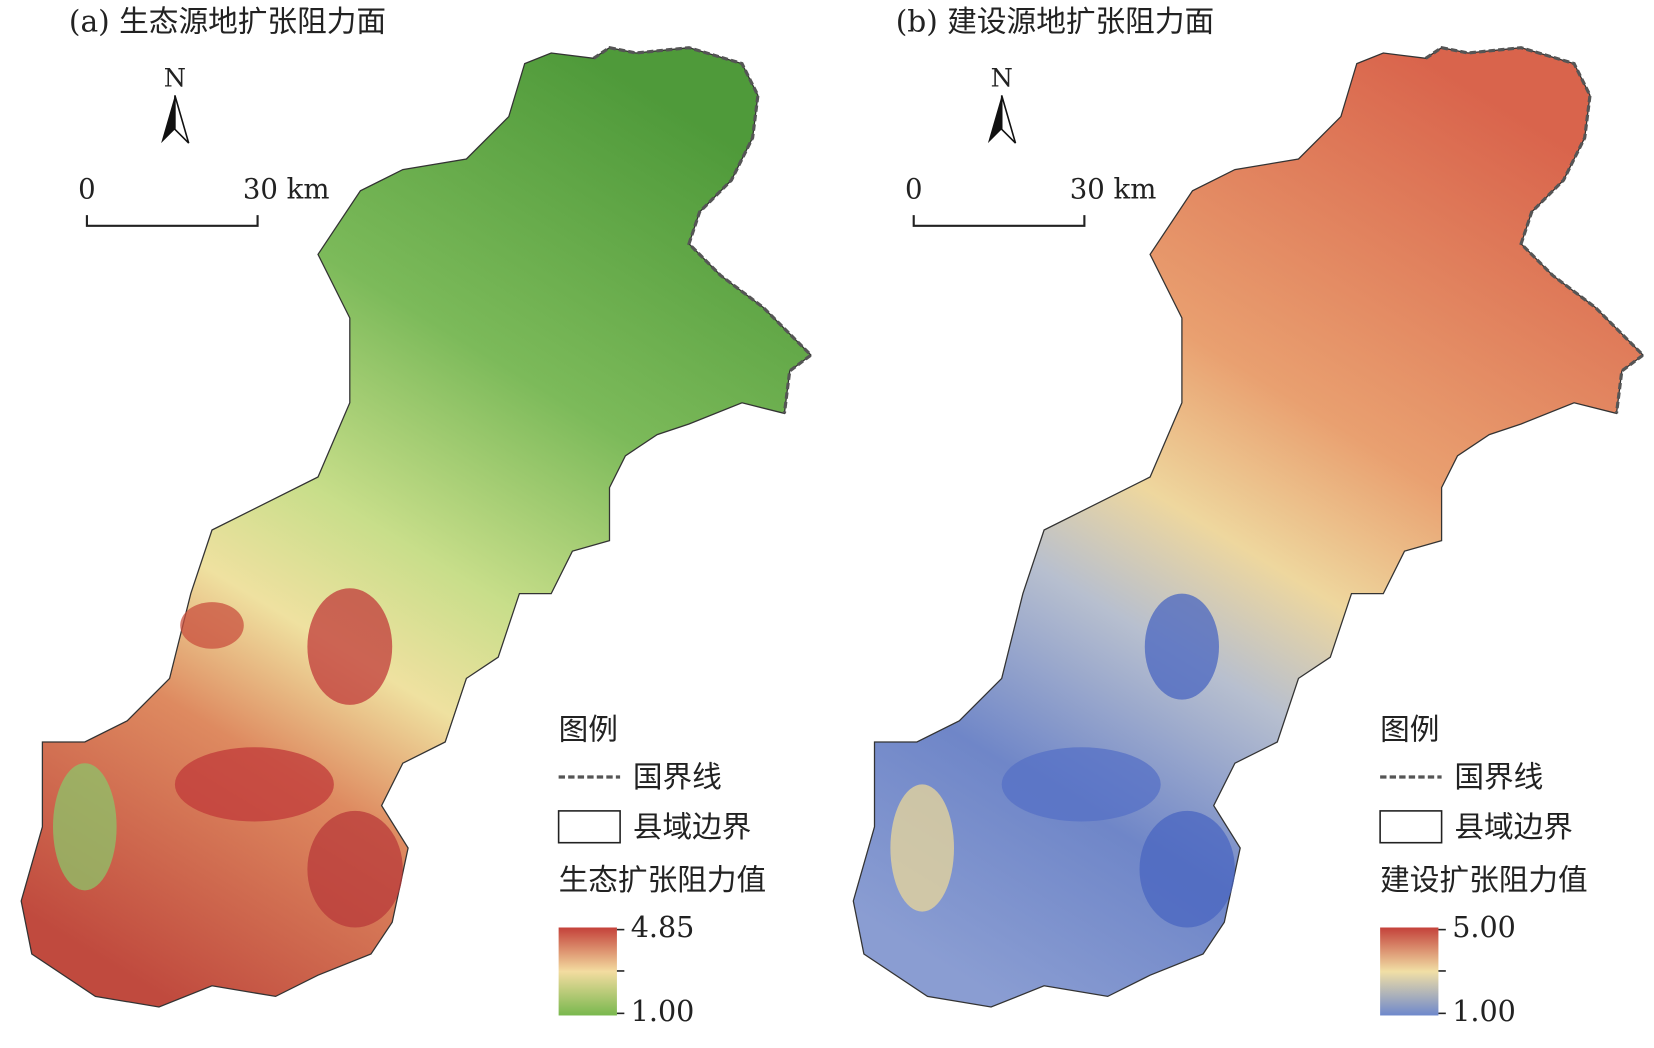 This screenshot has width=1654, height=1048. Describe the element at coordinates (1055, 20) in the screenshot. I see `panel-title: (b) 建设源地扩张阻力面` at that location.